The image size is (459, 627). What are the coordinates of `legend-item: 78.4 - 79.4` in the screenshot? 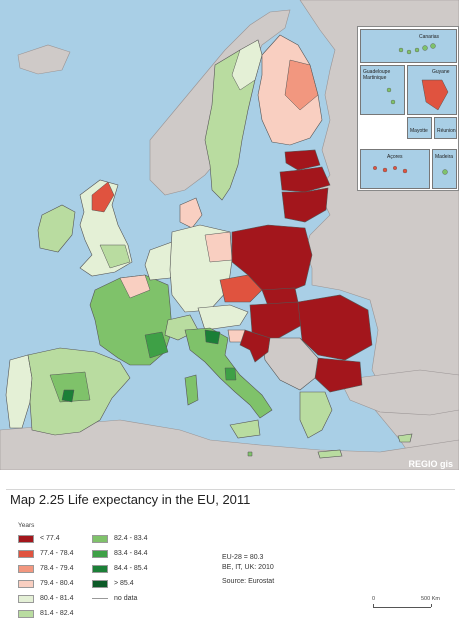 It's located at (45, 568).